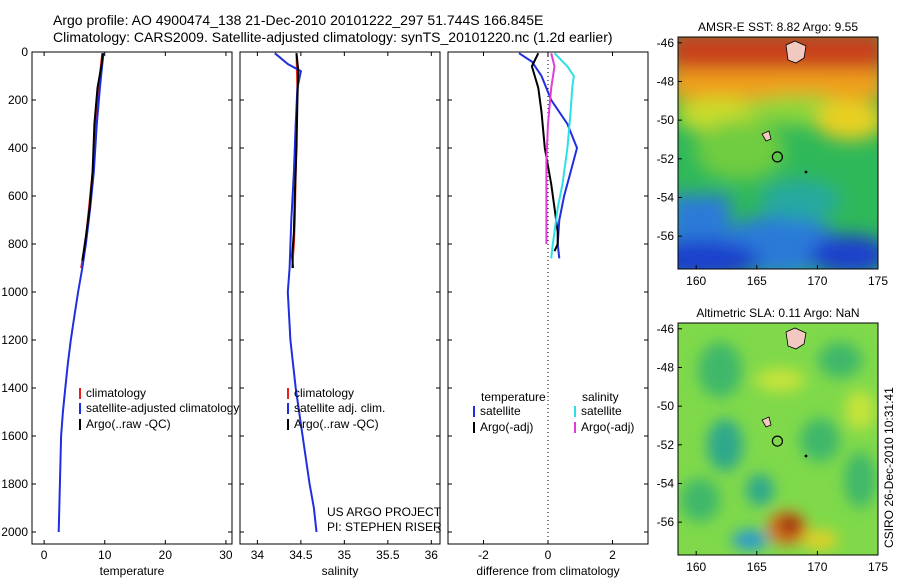 The width and height of the screenshot is (900, 580). Describe the element at coordinates (18, 244) in the screenshot. I see `y-tick-label: 800` at that location.